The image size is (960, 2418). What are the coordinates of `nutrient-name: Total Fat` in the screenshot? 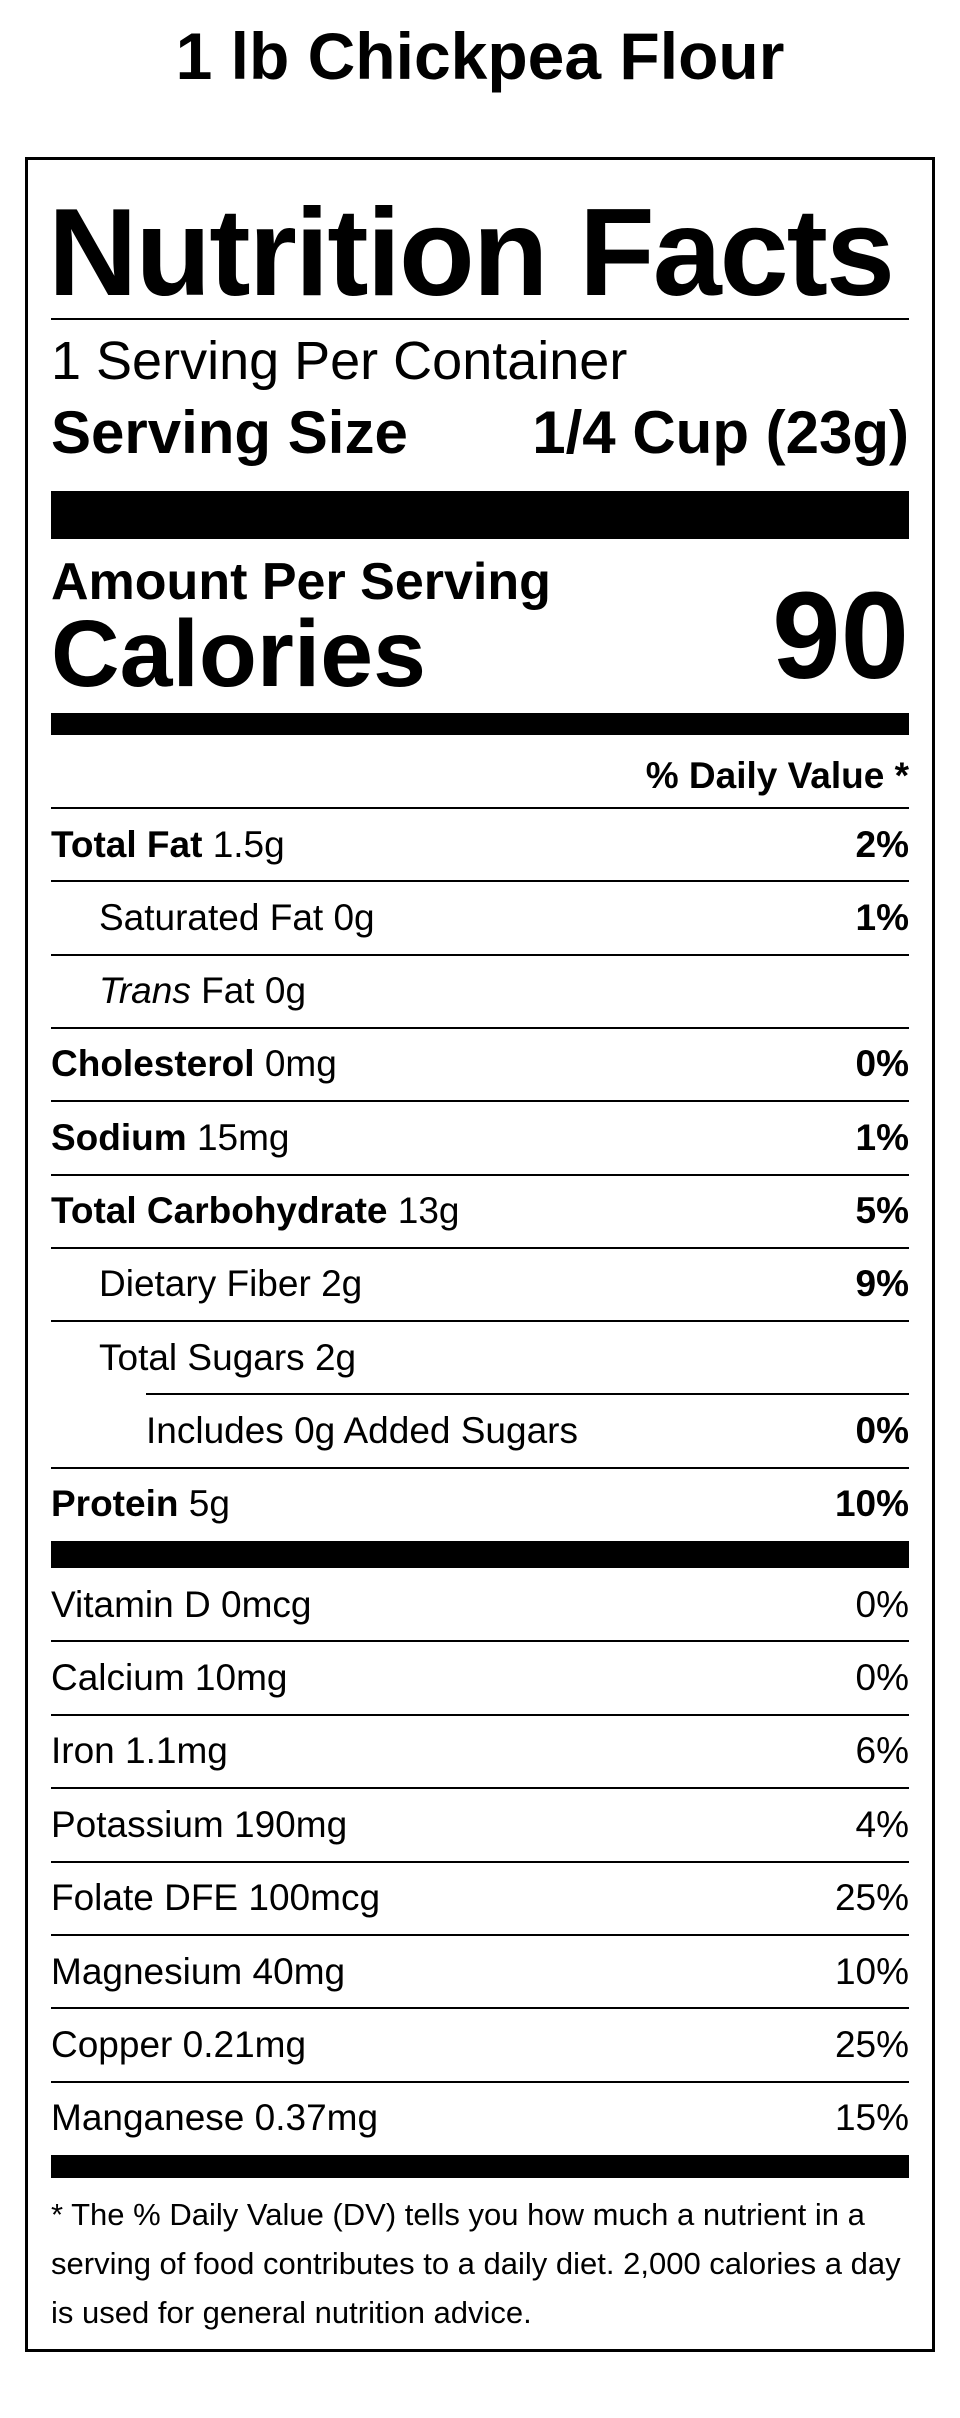 It's located at (127, 844).